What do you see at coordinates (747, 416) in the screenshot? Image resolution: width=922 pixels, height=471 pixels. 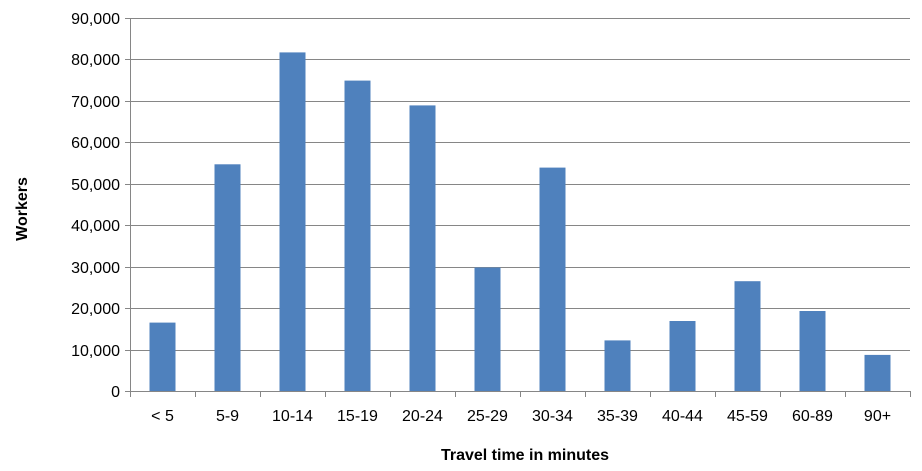 I see `x-tick-label: 45-59` at bounding box center [747, 416].